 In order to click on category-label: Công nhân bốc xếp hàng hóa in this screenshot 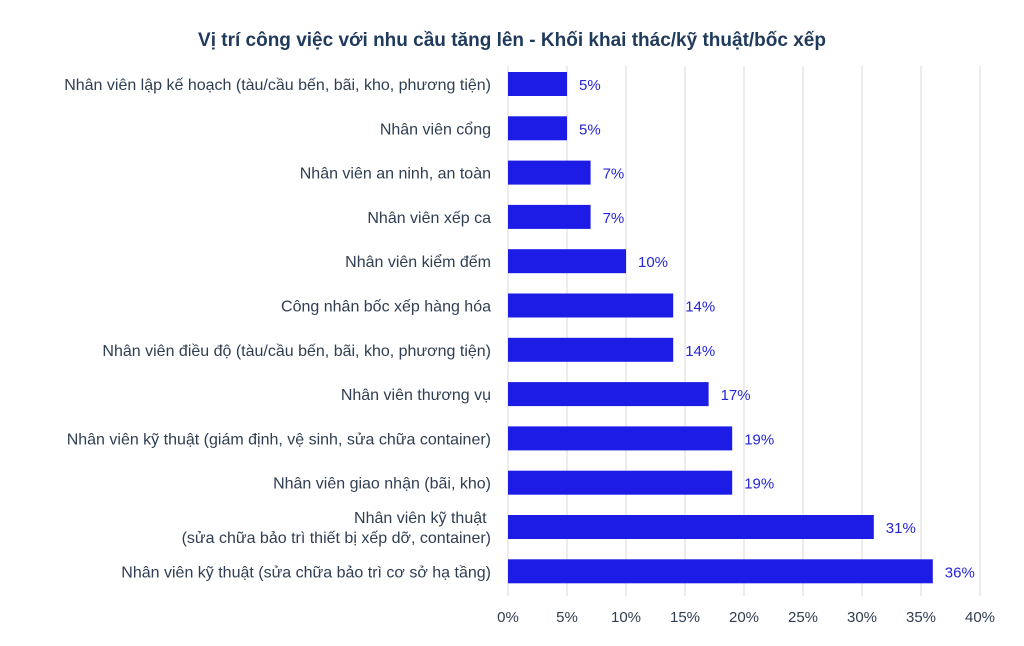, I will do `click(386, 307)`.